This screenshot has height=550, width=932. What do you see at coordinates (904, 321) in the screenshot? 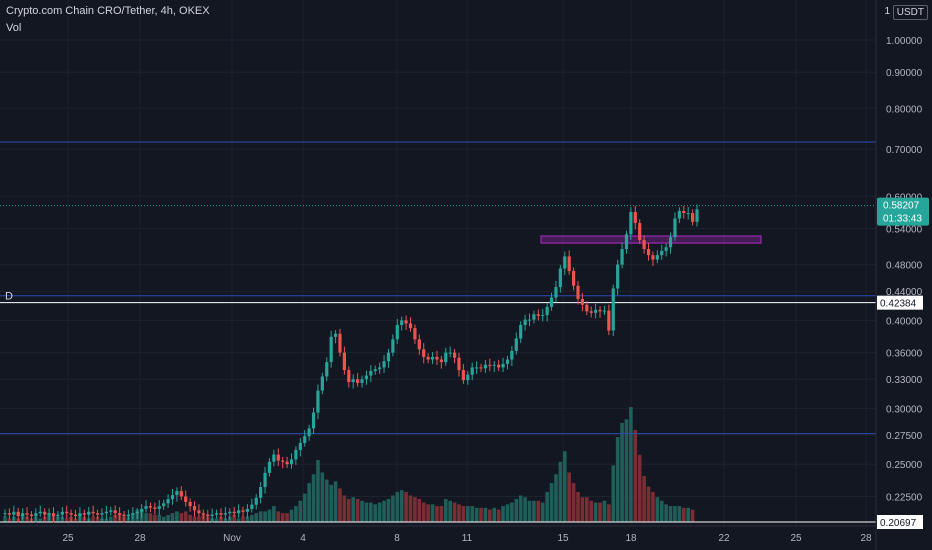
I see `price-tick-label: 0.40000` at bounding box center [904, 321].